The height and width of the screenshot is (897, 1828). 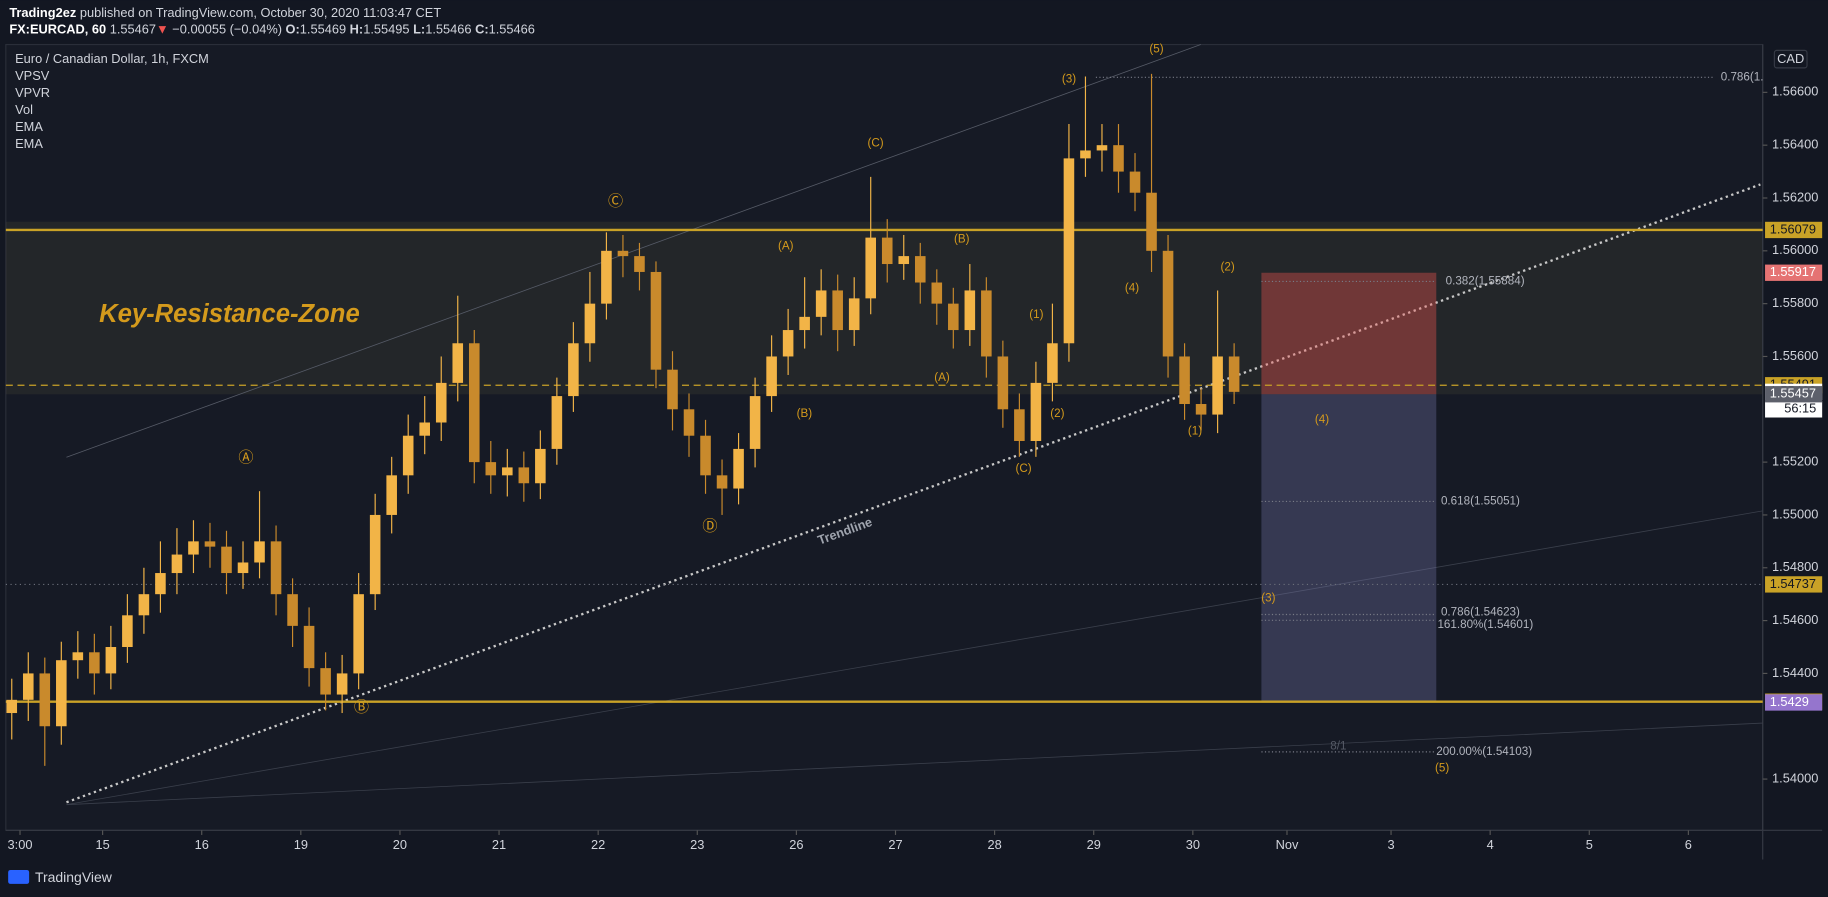 What do you see at coordinates (1793, 393) in the screenshot?
I see `price-label: 1.55457` at bounding box center [1793, 393].